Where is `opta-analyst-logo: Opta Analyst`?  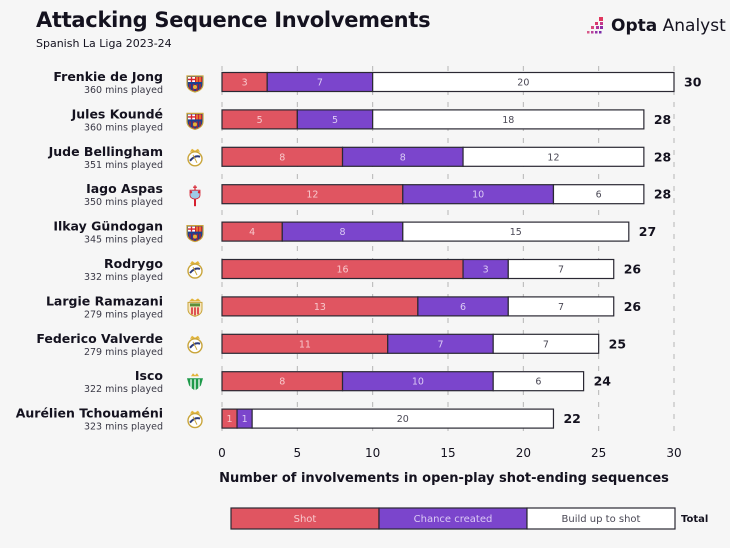
opta-analyst-logo: Opta Analyst is located at coordinates (655, 26).